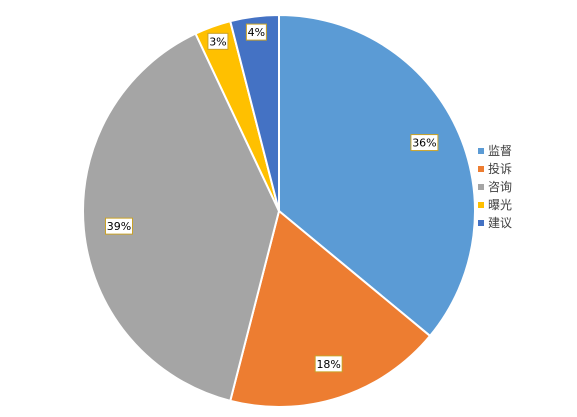  Describe the element at coordinates (500, 223) in the screenshot. I see `legend-label: 建议` at that location.